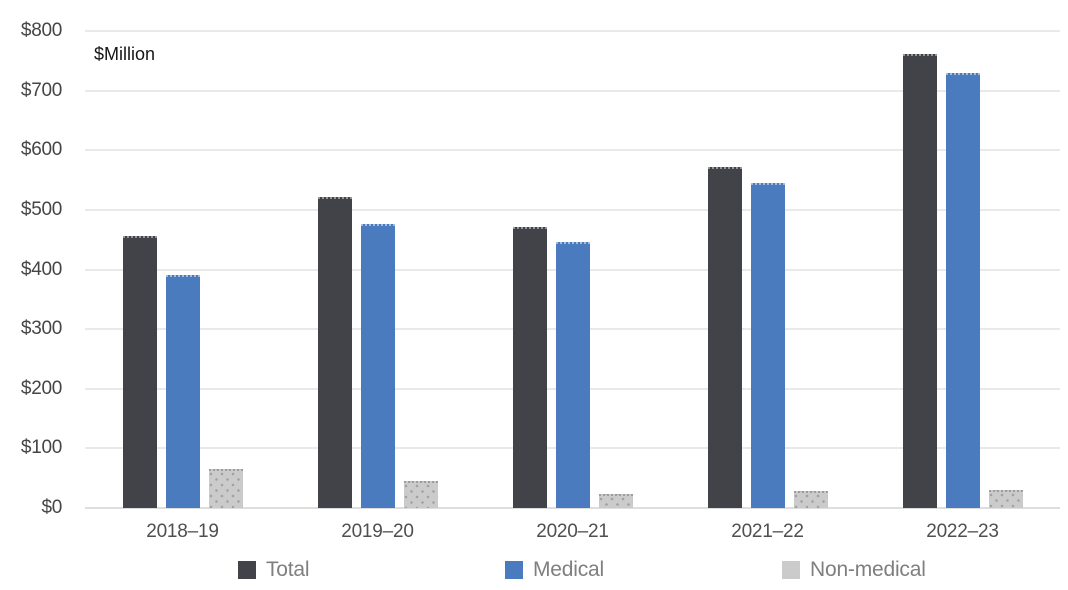  What do you see at coordinates (41, 388) in the screenshot?
I see `y-tick-label-200: $200` at bounding box center [41, 388].